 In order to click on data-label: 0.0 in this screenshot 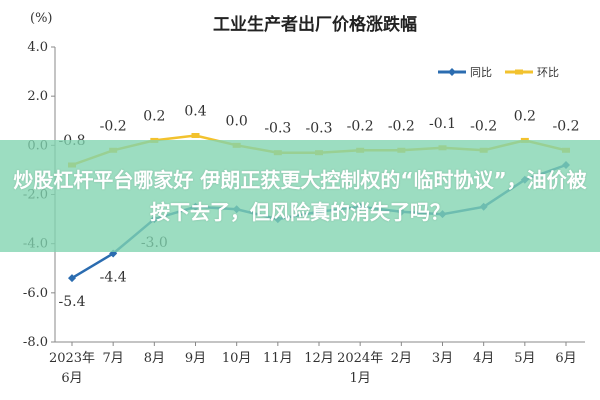, I will do `click(237, 121)`.